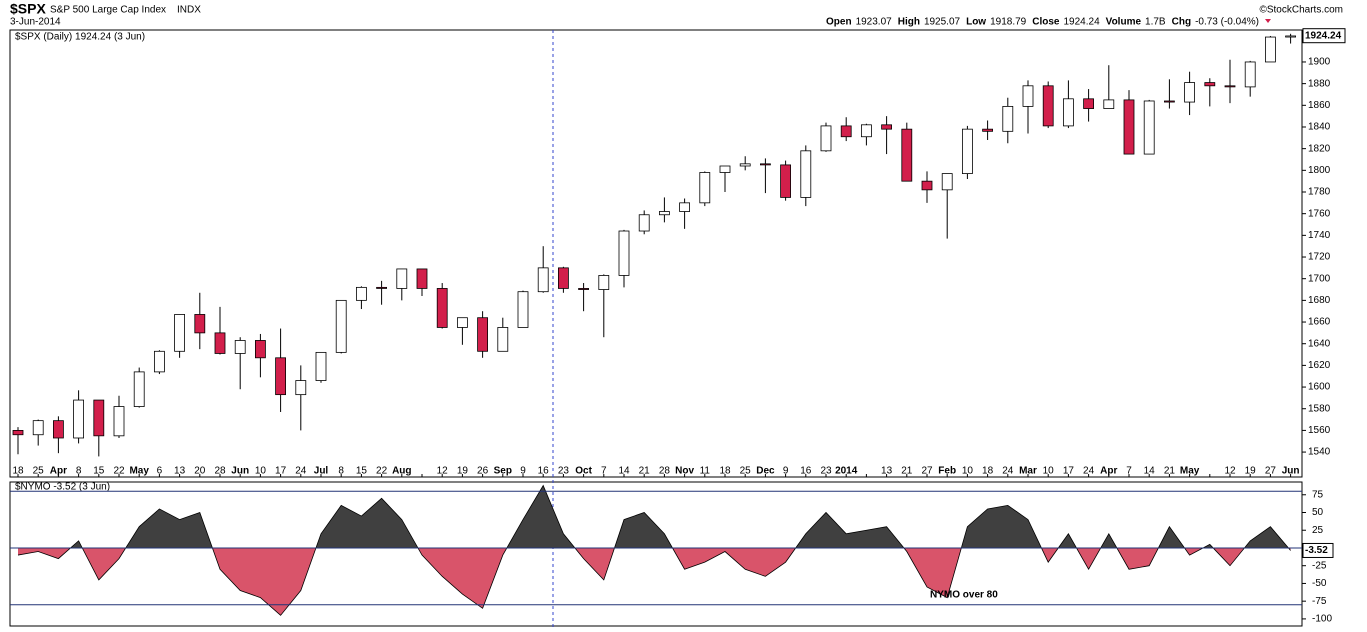 The width and height of the screenshot is (1367, 632). What do you see at coordinates (108, 10) in the screenshot?
I see `name: S&P 500 Large Cap Index` at bounding box center [108, 10].